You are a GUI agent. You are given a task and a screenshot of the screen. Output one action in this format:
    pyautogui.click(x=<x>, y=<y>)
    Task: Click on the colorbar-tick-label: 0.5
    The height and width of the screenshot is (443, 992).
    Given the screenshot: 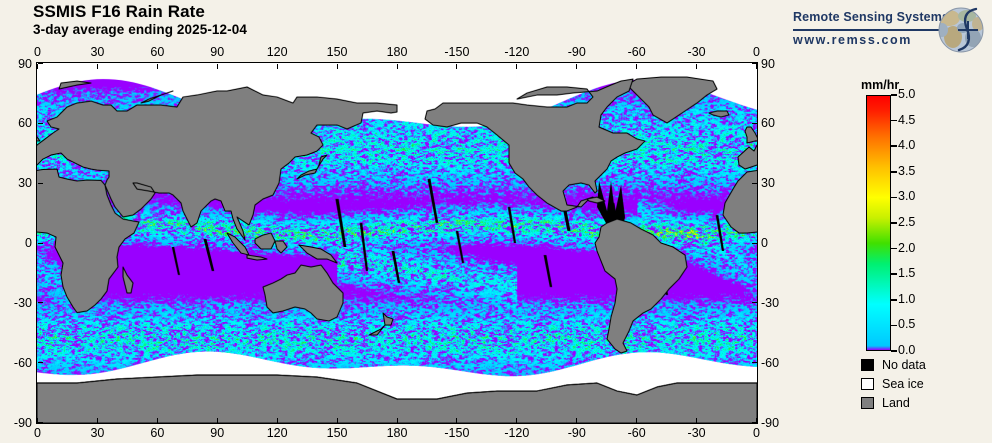 What is the action you would take?
    pyautogui.click(x=907, y=324)
    